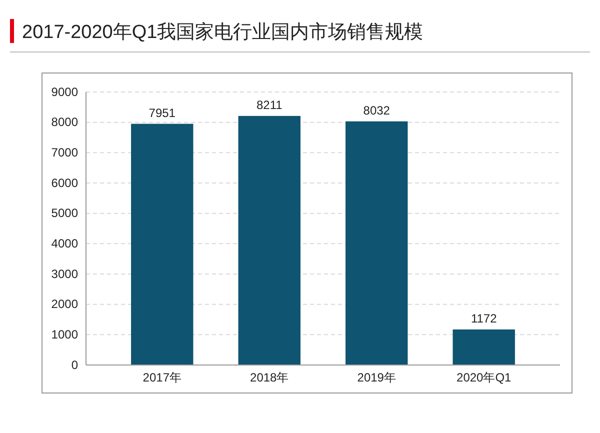 The image size is (600, 433). Describe the element at coordinates (376, 110) in the screenshot. I see `data-label: 8032` at that location.